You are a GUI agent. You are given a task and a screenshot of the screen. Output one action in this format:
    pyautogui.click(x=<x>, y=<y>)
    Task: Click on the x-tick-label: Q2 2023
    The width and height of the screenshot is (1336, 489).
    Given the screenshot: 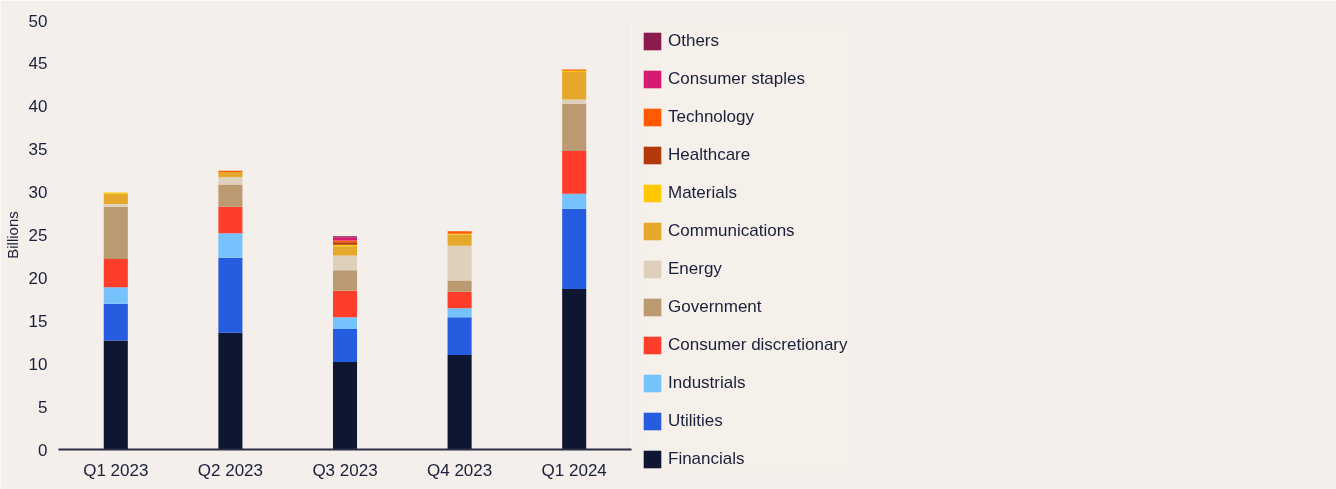 What is the action you would take?
    pyautogui.click(x=230, y=470)
    